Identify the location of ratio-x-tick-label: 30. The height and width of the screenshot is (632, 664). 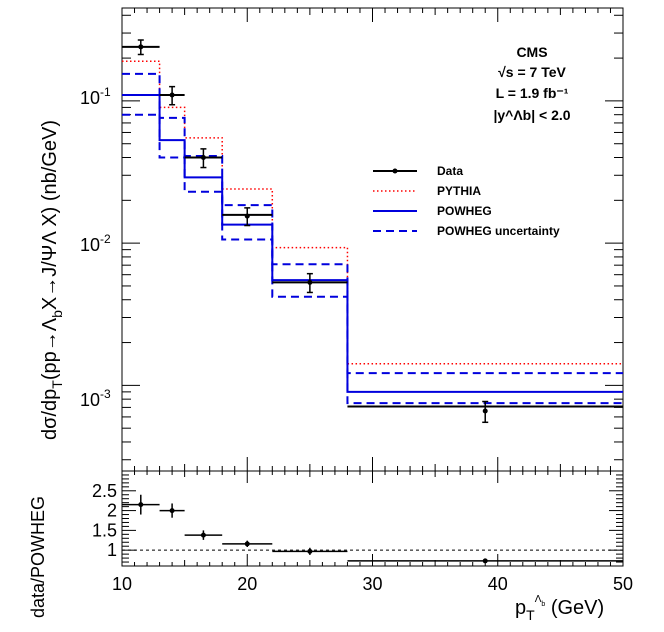
(372, 584).